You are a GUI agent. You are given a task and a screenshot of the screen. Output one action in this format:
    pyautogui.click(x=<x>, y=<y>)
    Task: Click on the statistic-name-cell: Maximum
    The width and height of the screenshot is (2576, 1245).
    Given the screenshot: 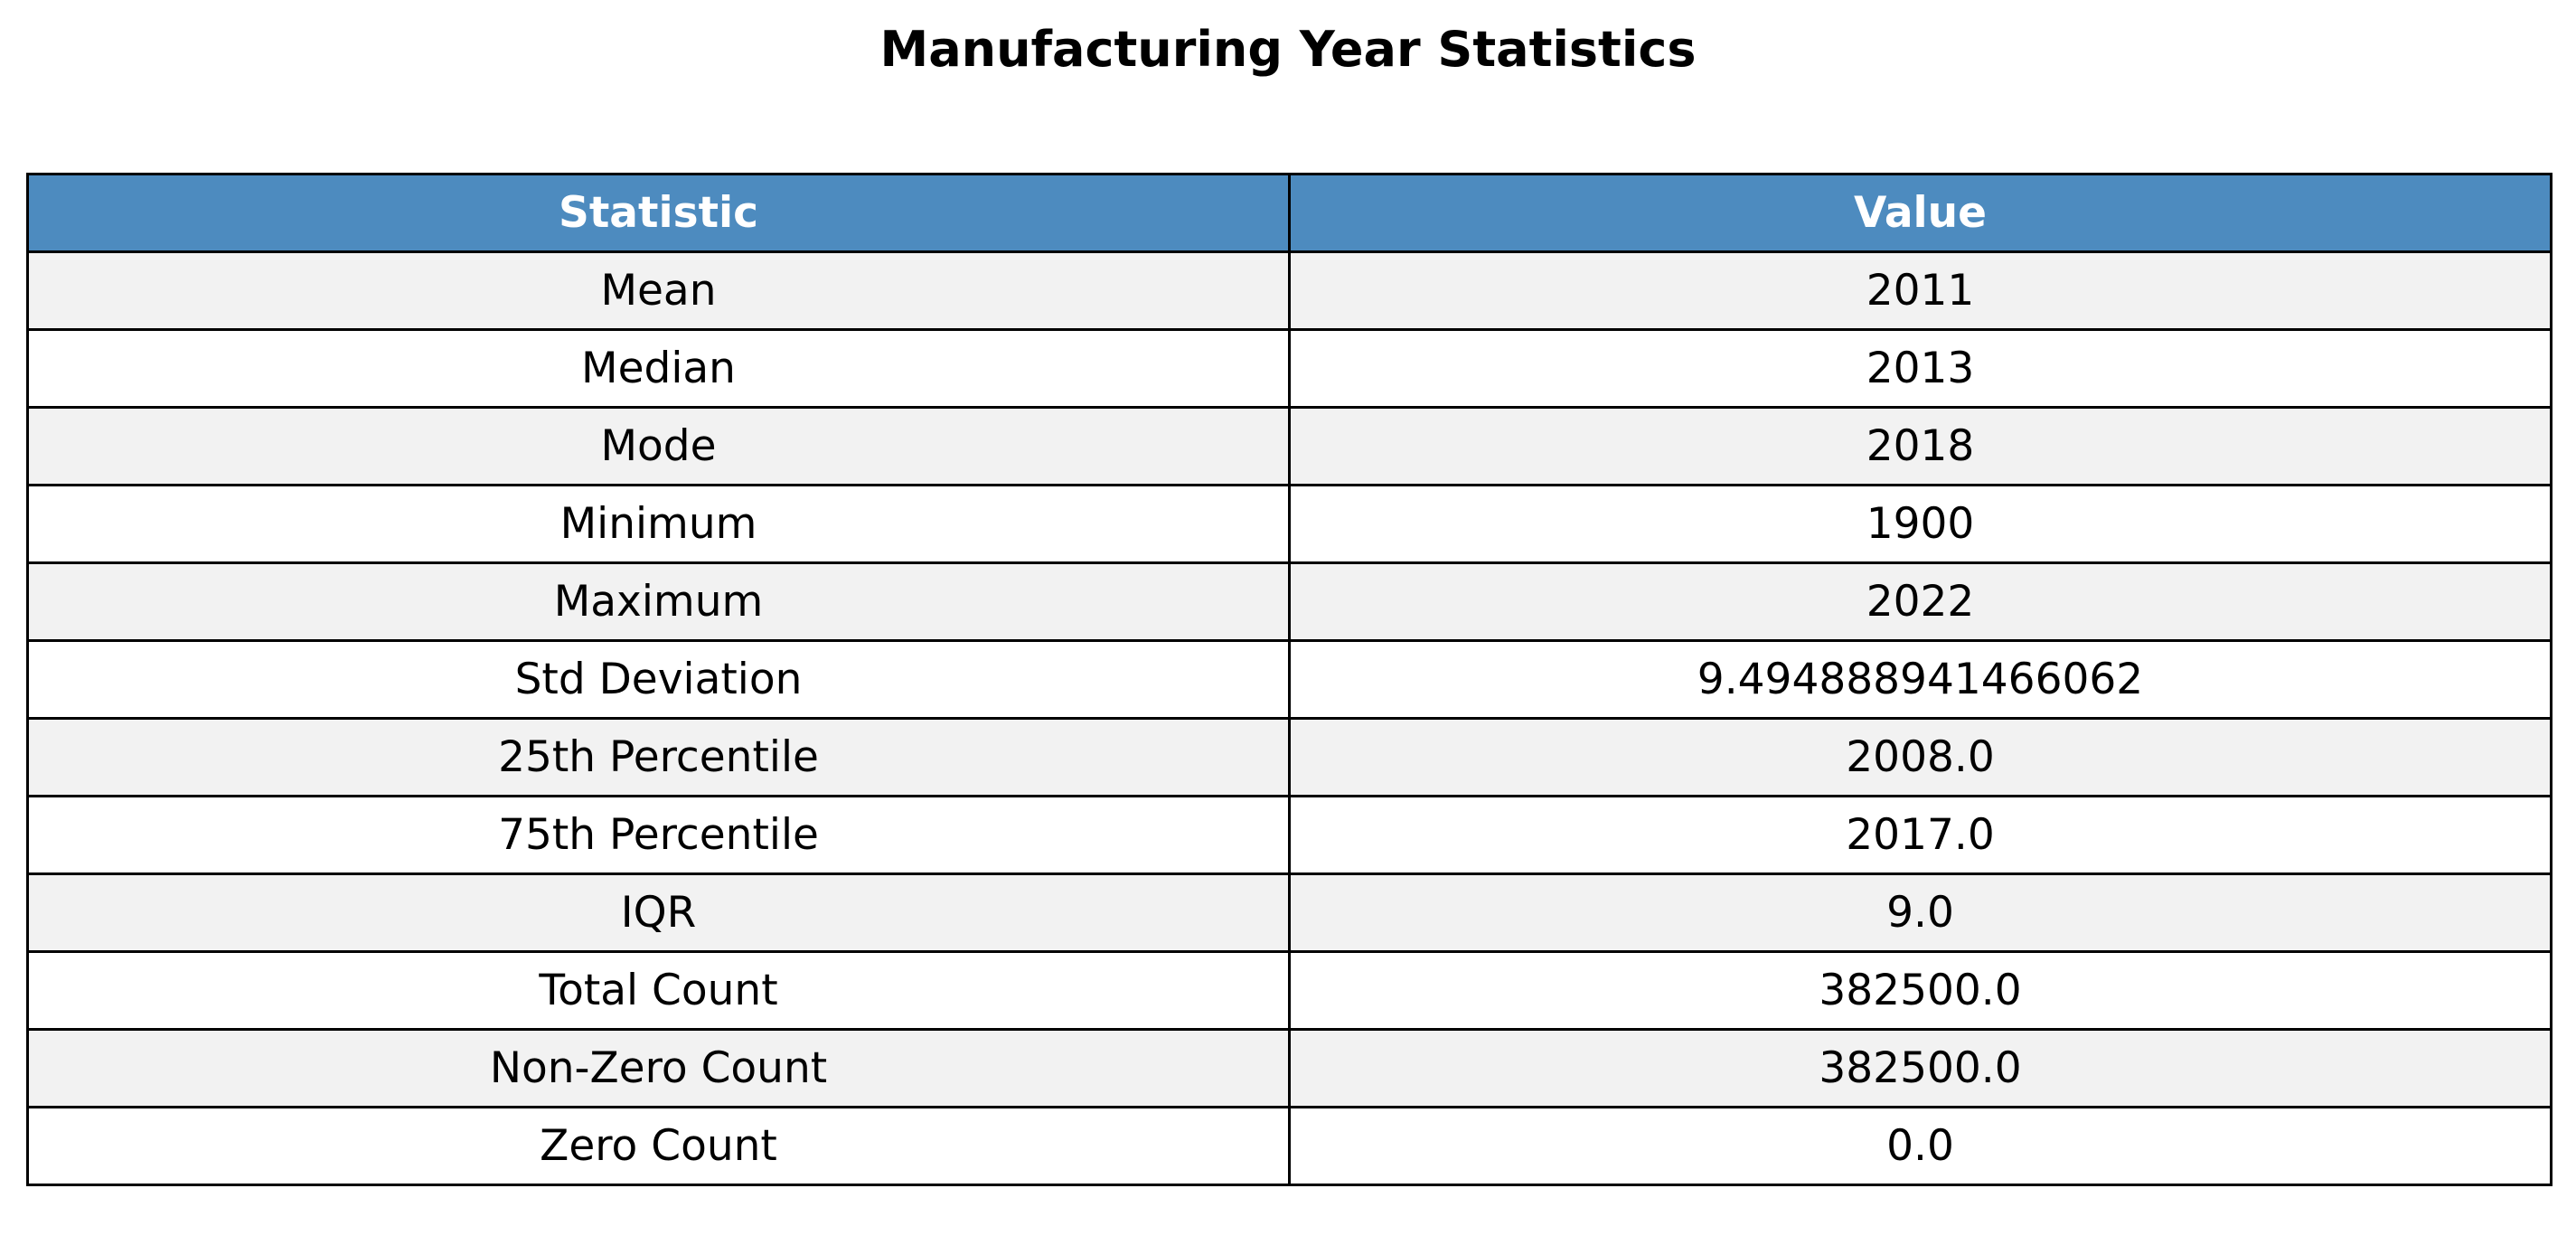 What is the action you would take?
    pyautogui.click(x=659, y=601)
    